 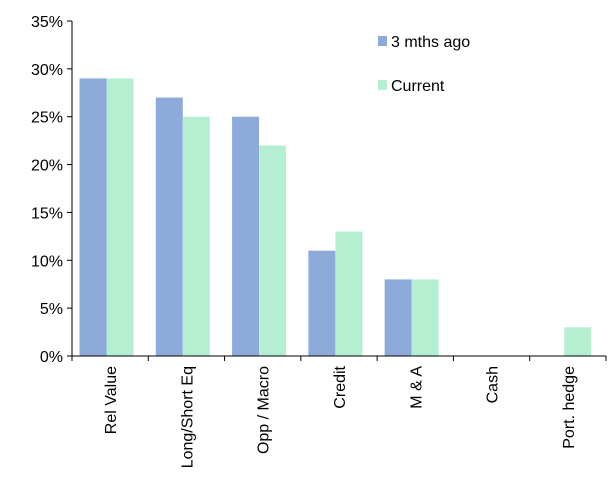 I want to click on x-tick-label: Cash, so click(x=493, y=384).